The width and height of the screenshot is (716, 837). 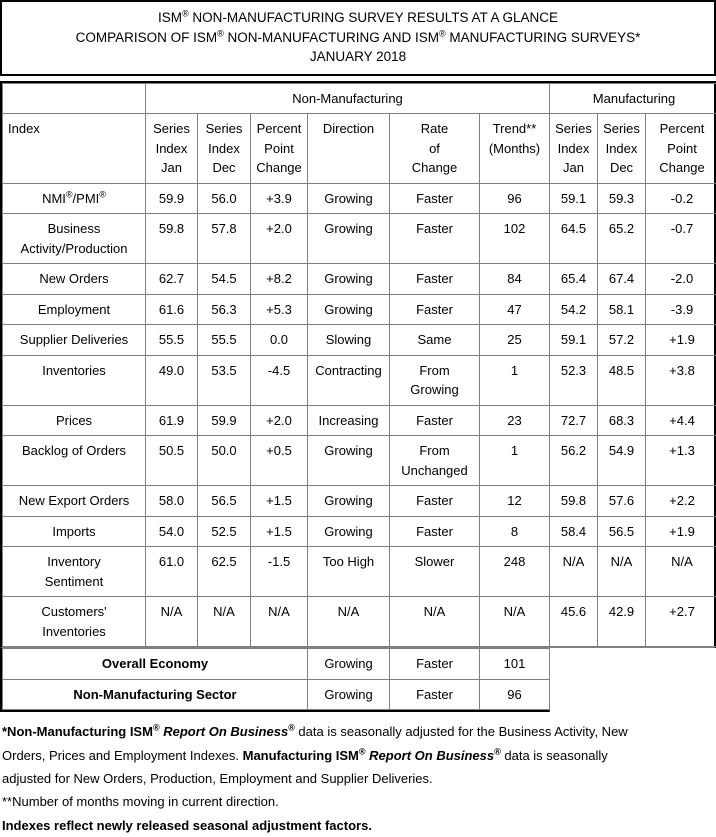 I want to click on data-cell: +2.0, so click(x=279, y=420).